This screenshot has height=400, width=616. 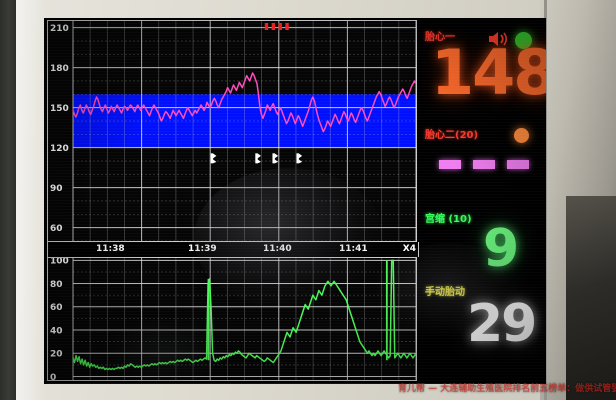 I want to click on svg-text: 100, so click(x=59, y=262).